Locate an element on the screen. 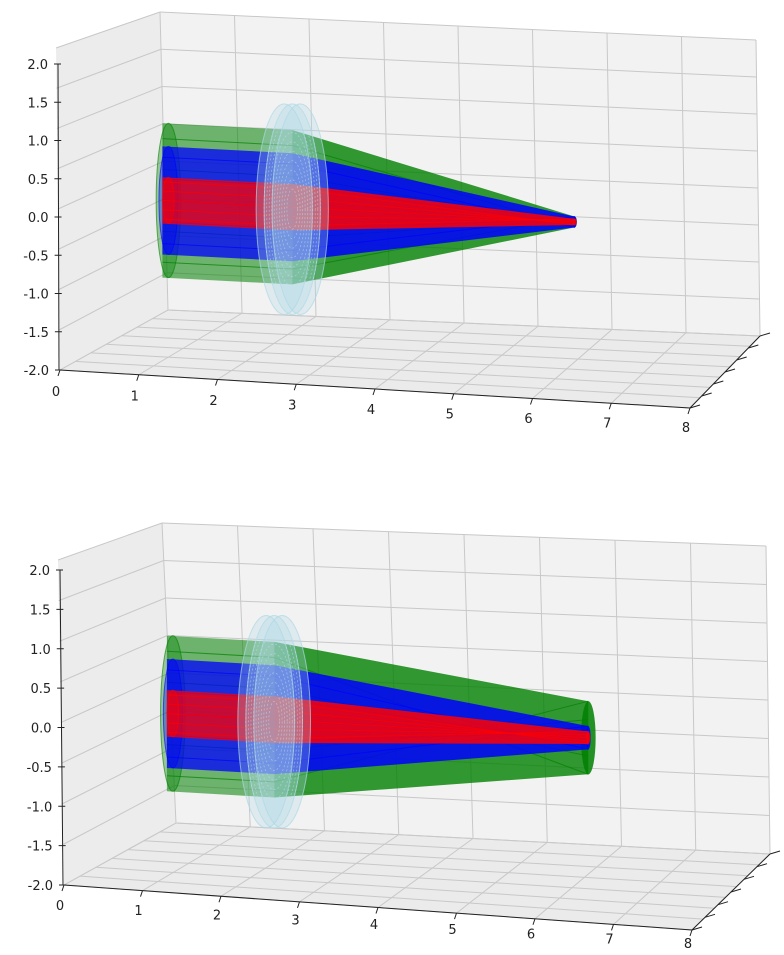 This screenshot has width=784, height=955. x-tick-label: 7 is located at coordinates (607, 424).